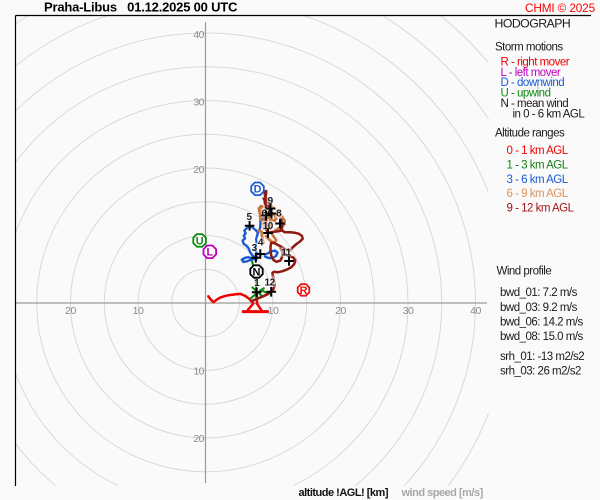 The image size is (600, 500). What do you see at coordinates (304, 291) in the screenshot?
I see `svg-text: R` at bounding box center [304, 291].